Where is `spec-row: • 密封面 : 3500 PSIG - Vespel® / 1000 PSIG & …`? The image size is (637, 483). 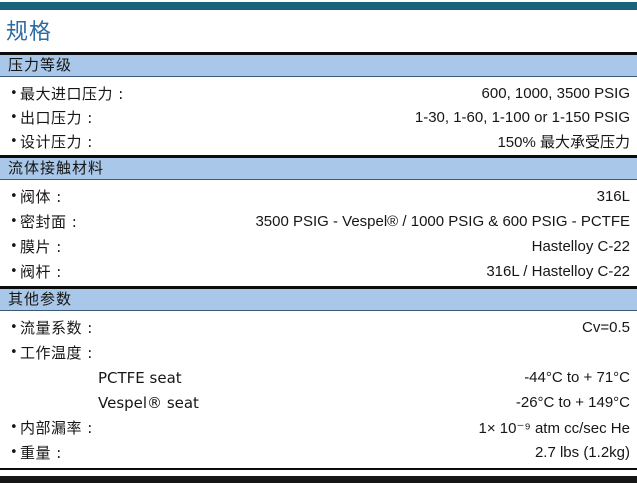 spec-row: • 密封面 : 3500 PSIG - Vespel® / 1000 PSIG & … is located at coordinates (318, 221).